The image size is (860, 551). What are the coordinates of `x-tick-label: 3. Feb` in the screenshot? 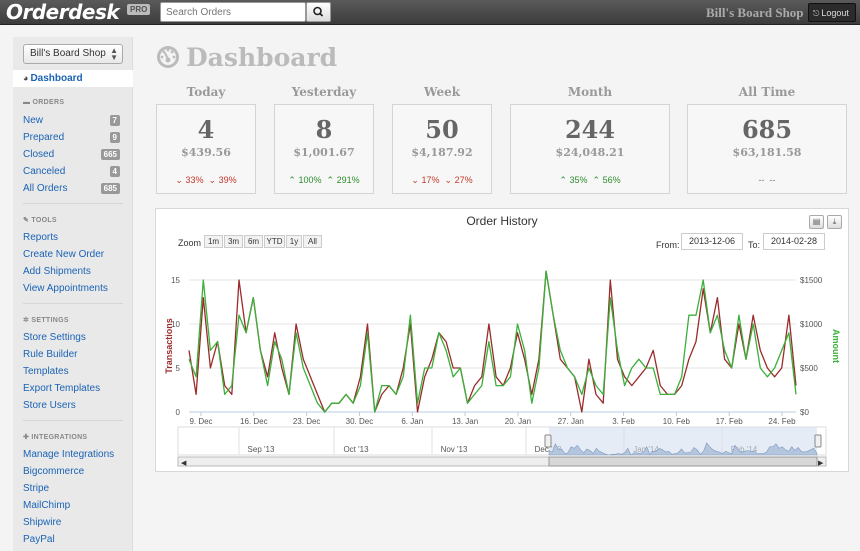 It's located at (623, 421).